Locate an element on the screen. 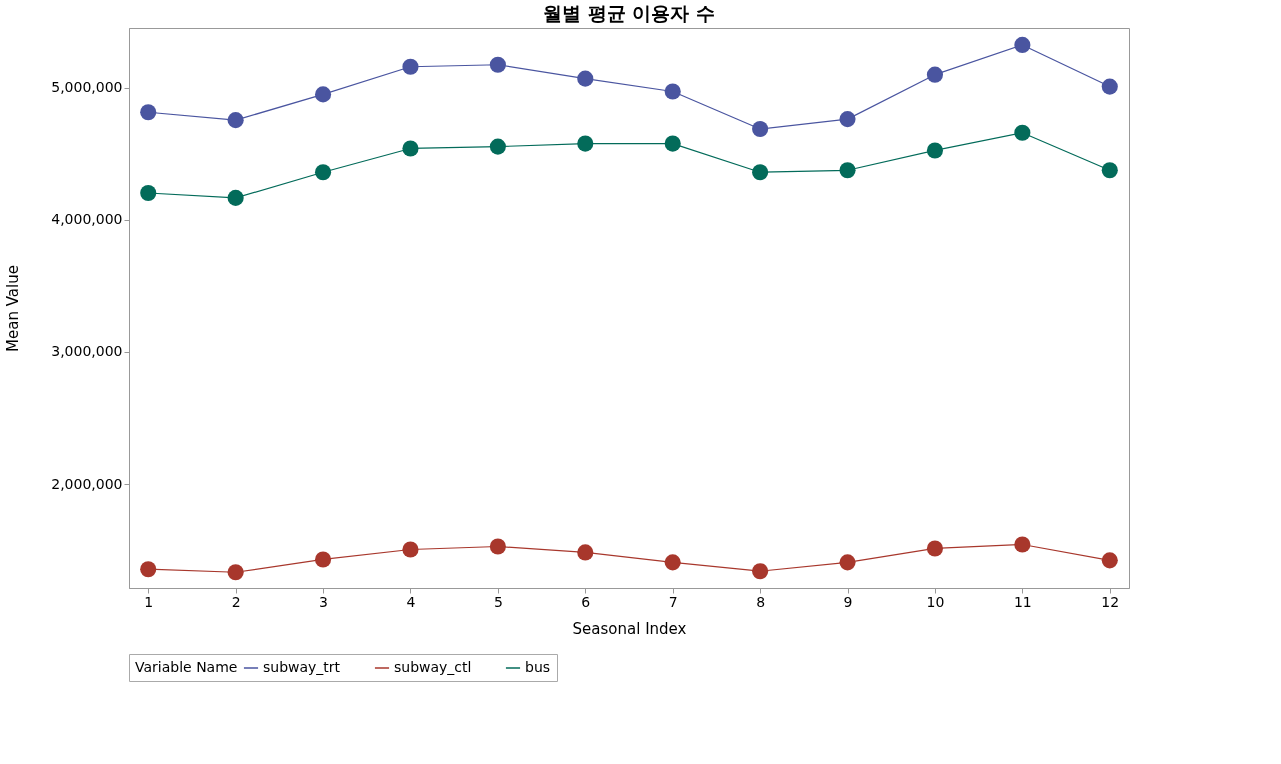 This screenshot has height=764, width=1281. y-tick-label: 2,000,000 is located at coordinates (87, 483).